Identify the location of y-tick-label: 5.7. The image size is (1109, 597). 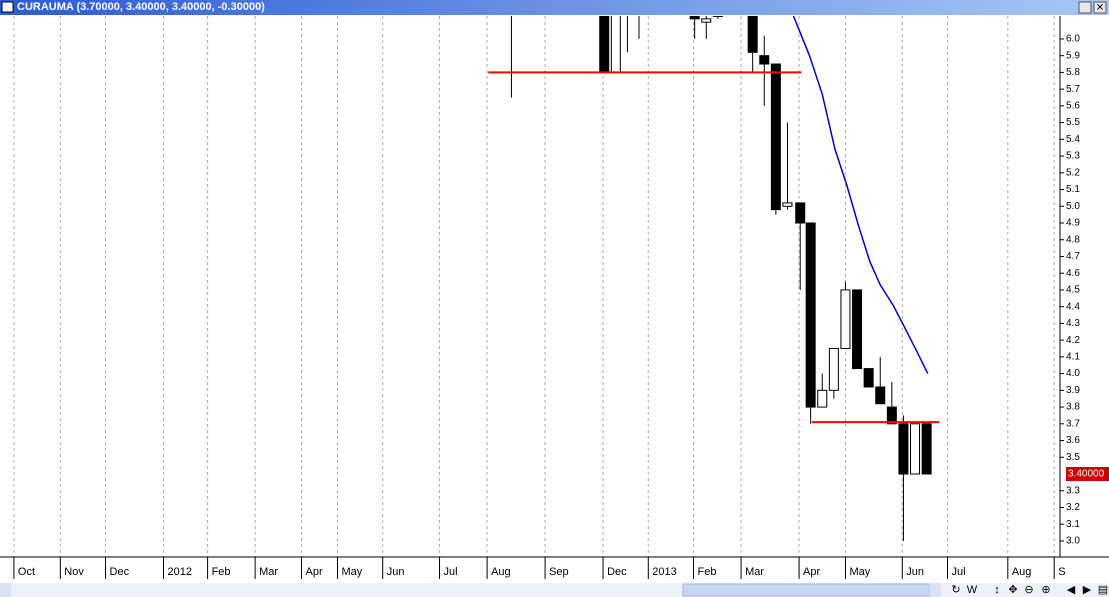
(1073, 89).